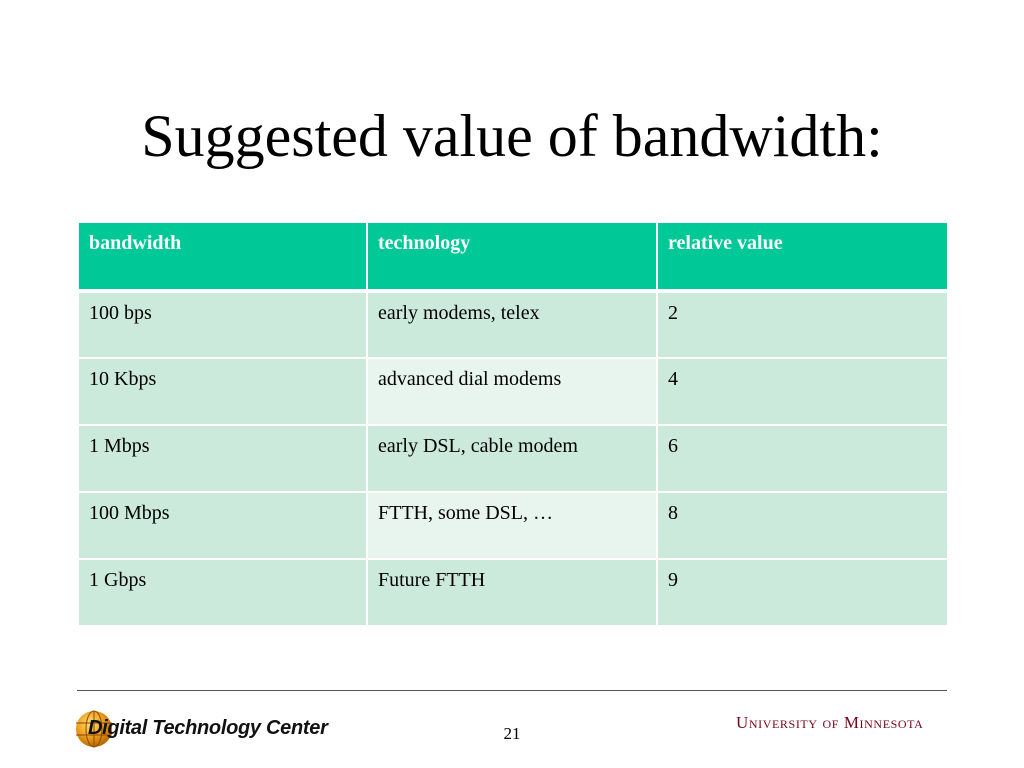  I want to click on cell-technology: early modems, telex, so click(512, 324).